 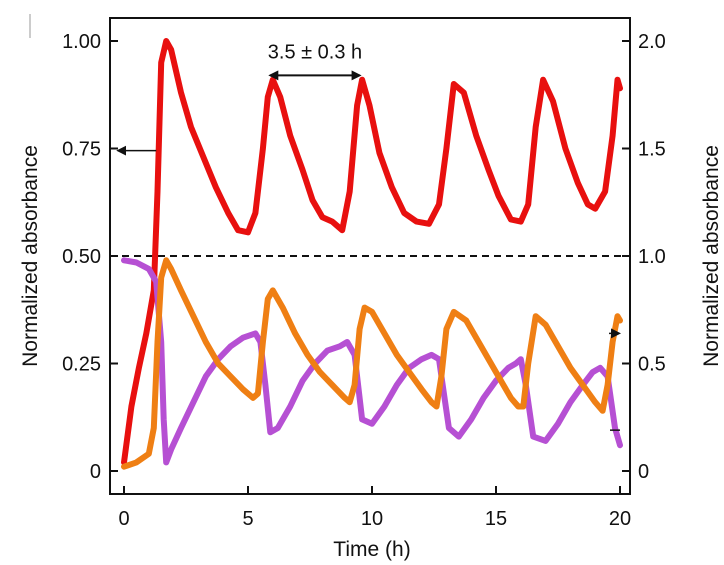 I want to click on y-left-tick-label: 0.25, so click(x=81, y=365).